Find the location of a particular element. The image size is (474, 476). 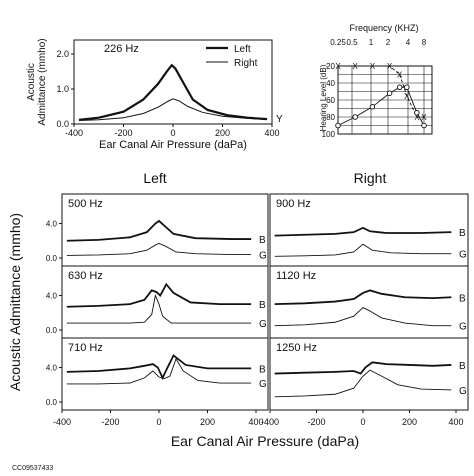

audiogram-line-right is located at coordinates (381, 106).